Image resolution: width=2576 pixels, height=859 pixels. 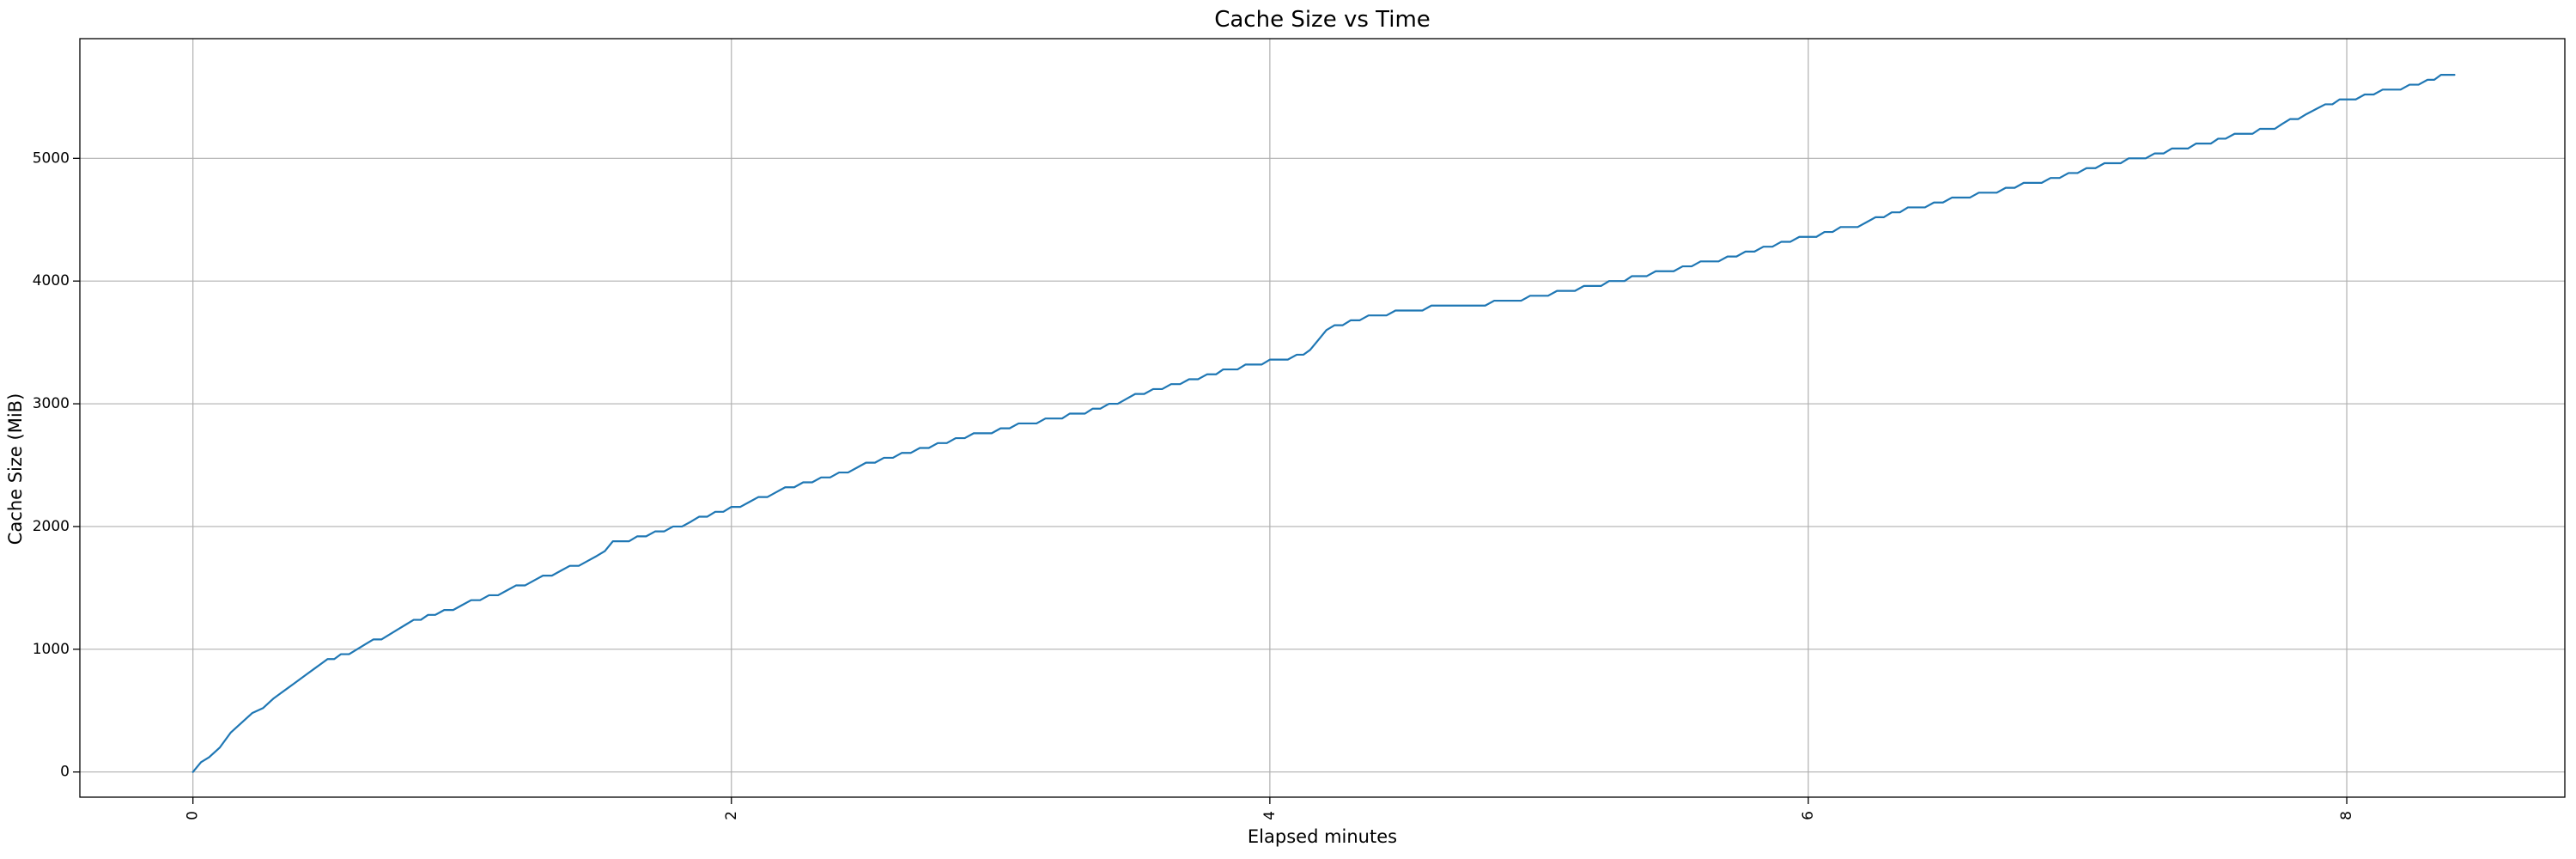 What do you see at coordinates (2346, 816) in the screenshot?
I see `x-tick-label: 8` at bounding box center [2346, 816].